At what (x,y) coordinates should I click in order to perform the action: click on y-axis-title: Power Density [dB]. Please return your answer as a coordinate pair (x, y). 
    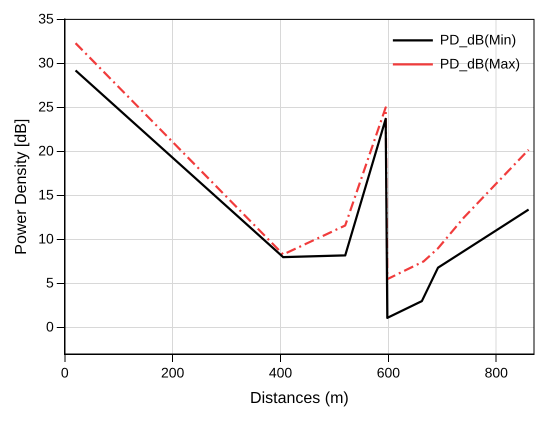
    Looking at the image, I should click on (21, 186).